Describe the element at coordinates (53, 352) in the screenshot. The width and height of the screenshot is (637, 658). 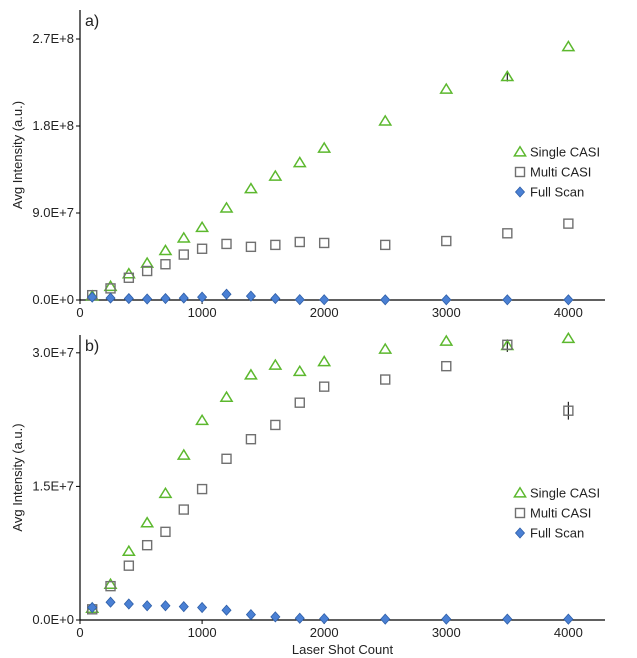
I see `y-tick-label: 3.0E+7` at that location.